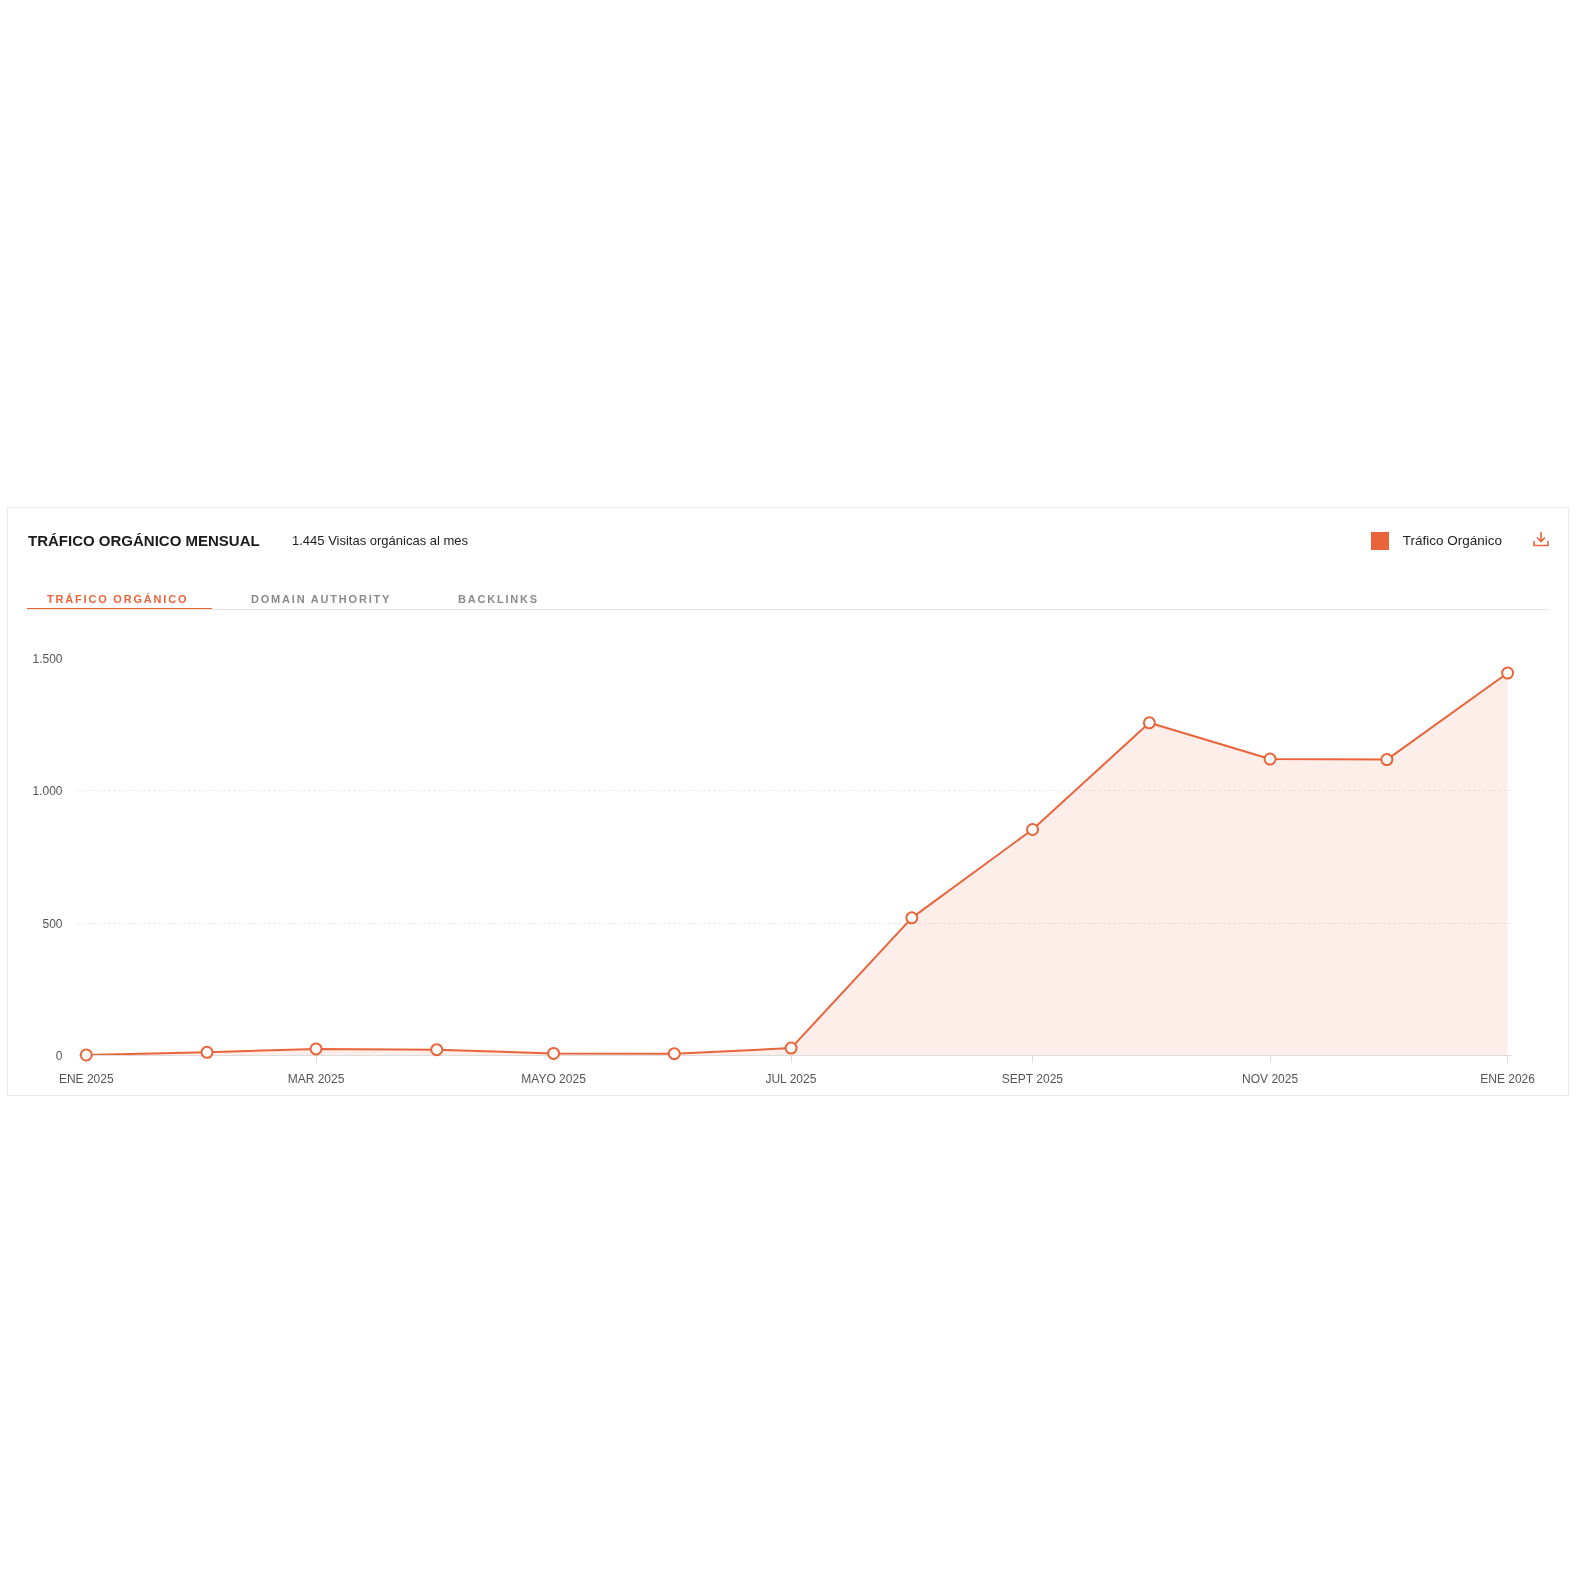 The image size is (1596, 1596). What do you see at coordinates (1270, 1078) in the screenshot?
I see `x-tick-label: NOV 2025` at bounding box center [1270, 1078].